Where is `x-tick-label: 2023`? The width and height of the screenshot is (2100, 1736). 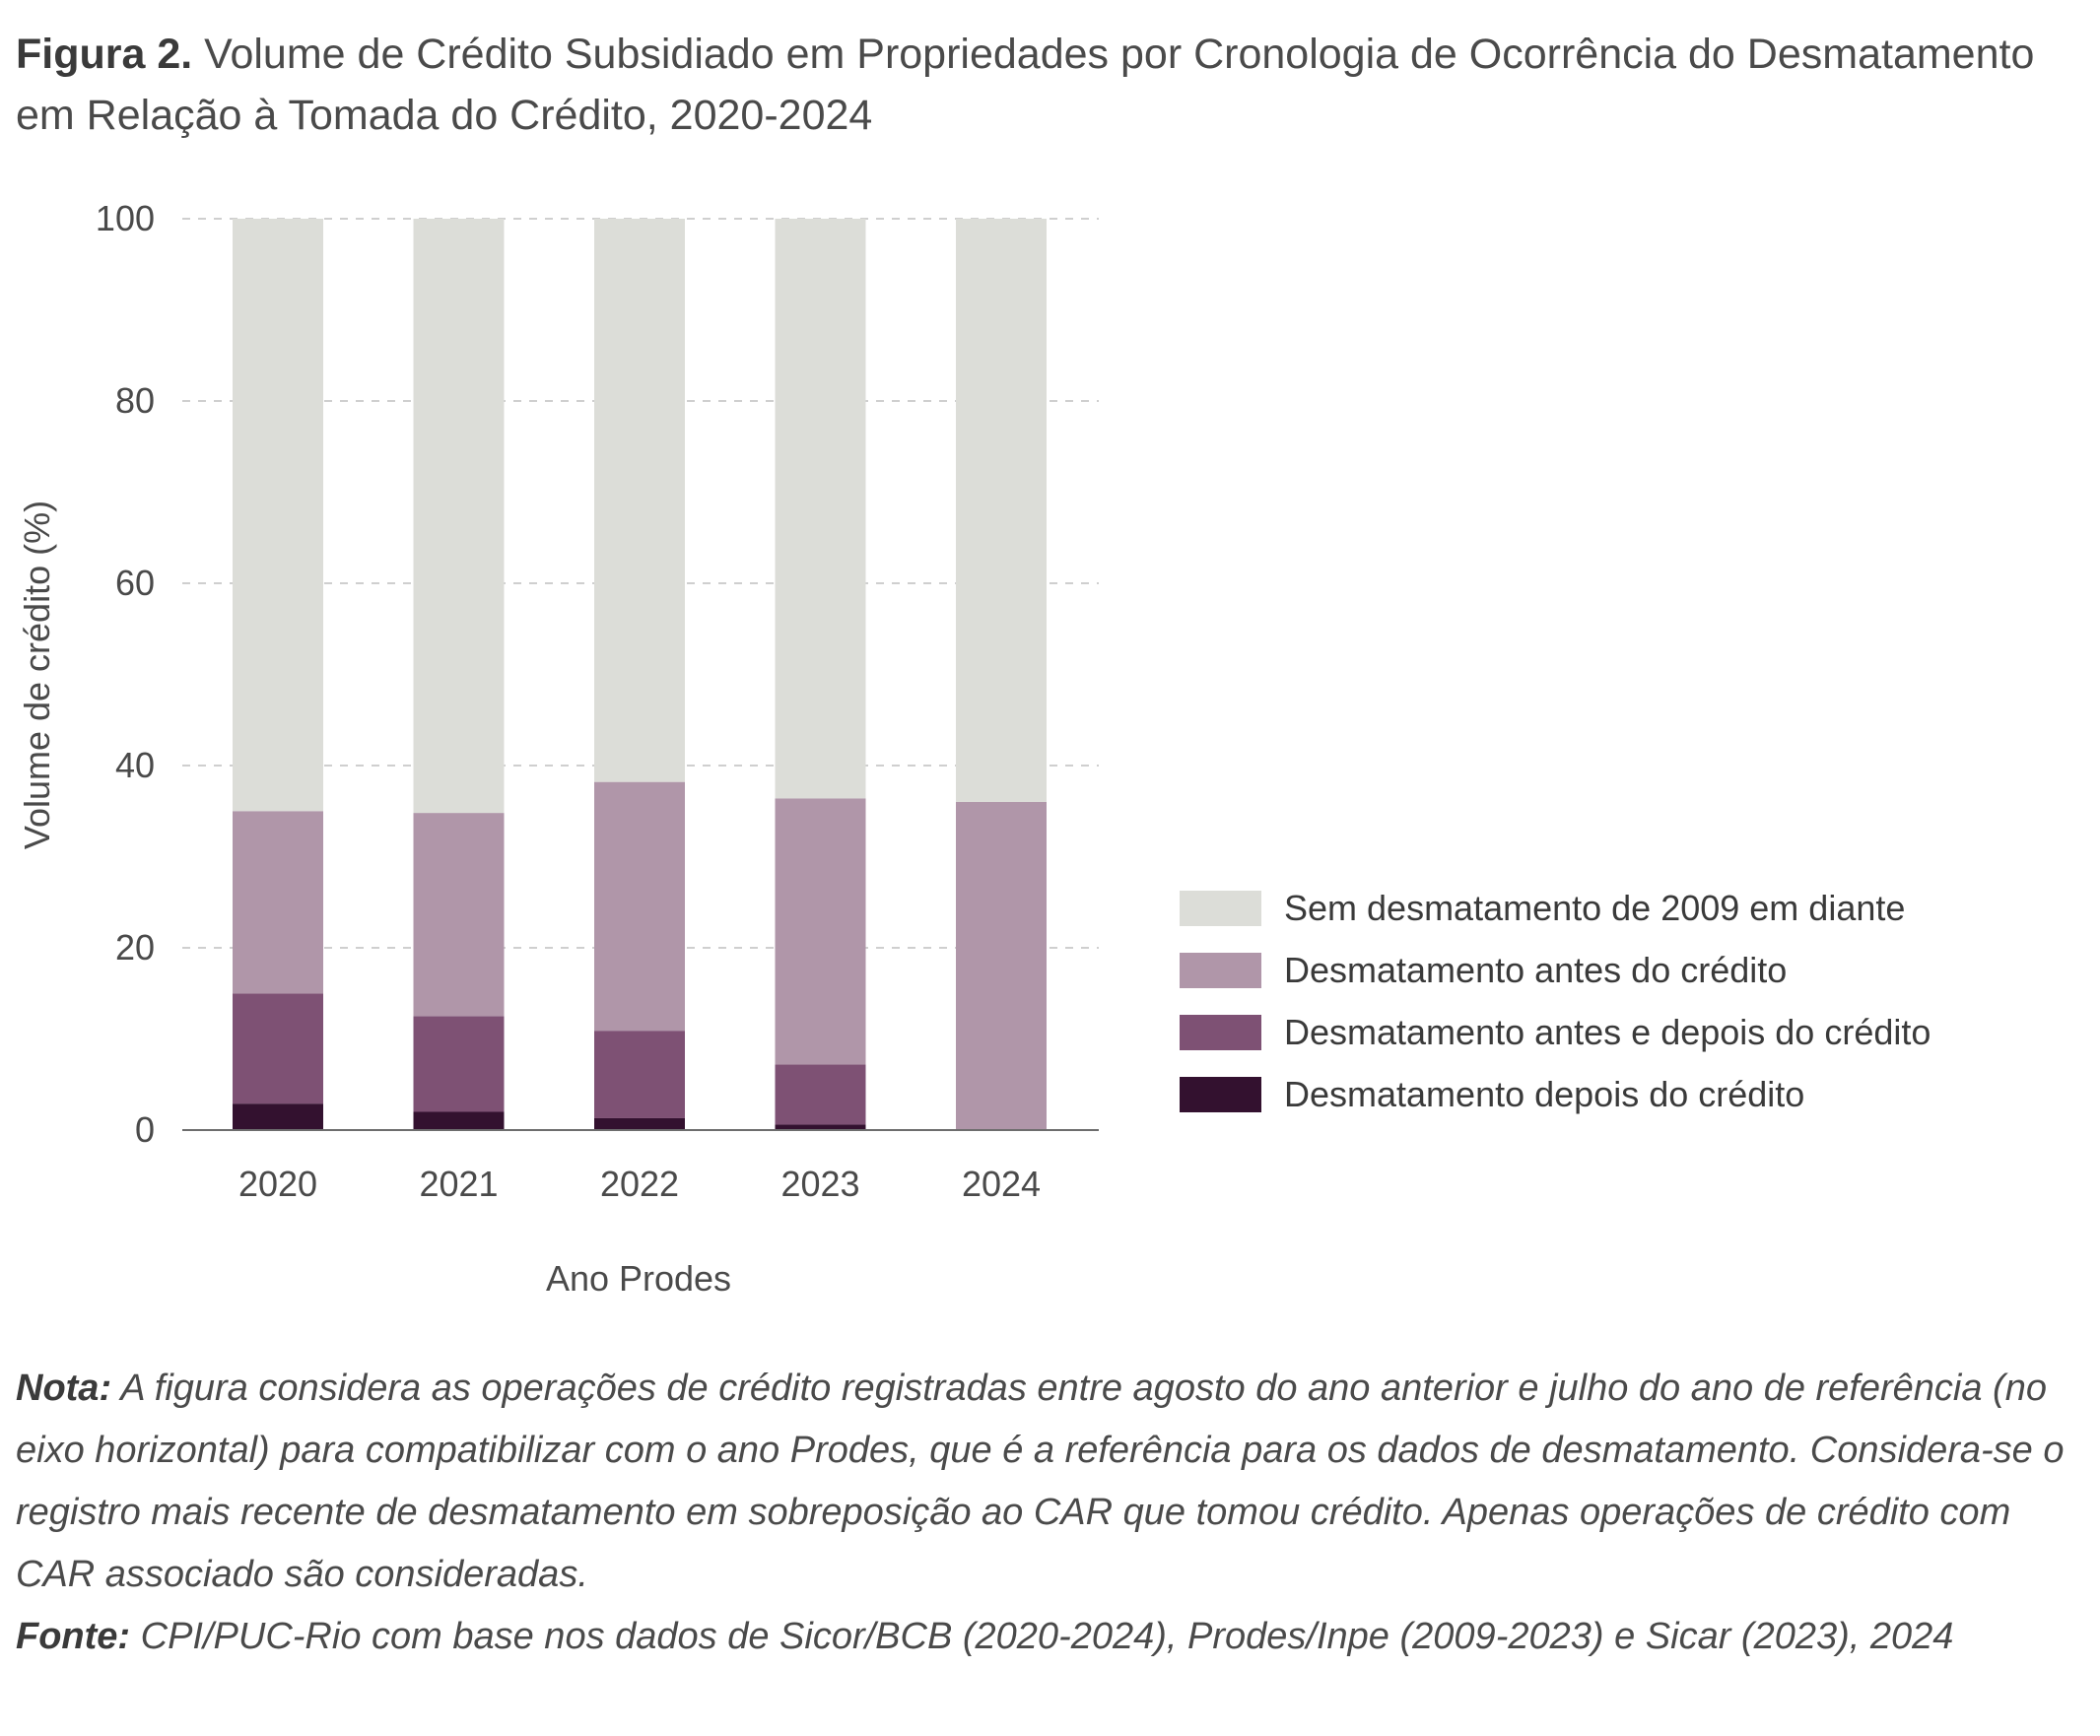
x-tick-label: 2023 is located at coordinates (819, 1184).